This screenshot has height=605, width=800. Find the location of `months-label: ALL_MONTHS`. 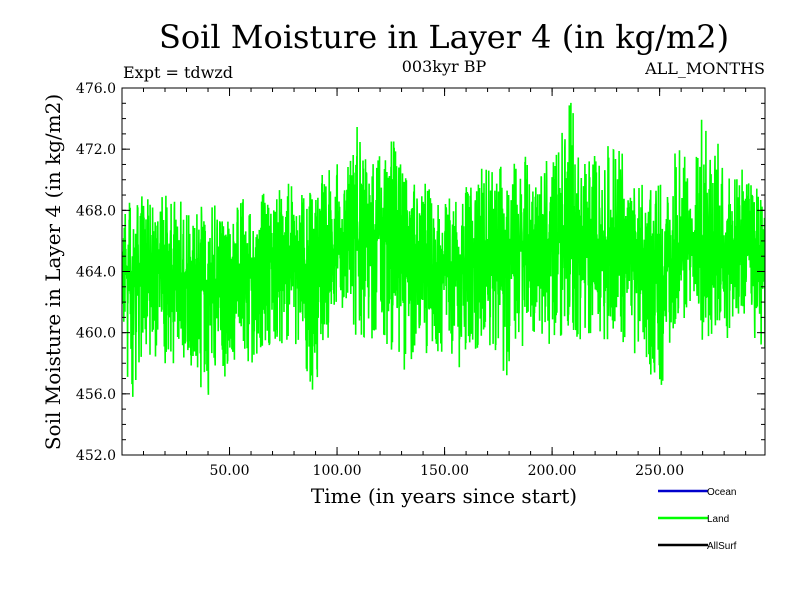

months-label: ALL_MONTHS is located at coordinates (704, 68).